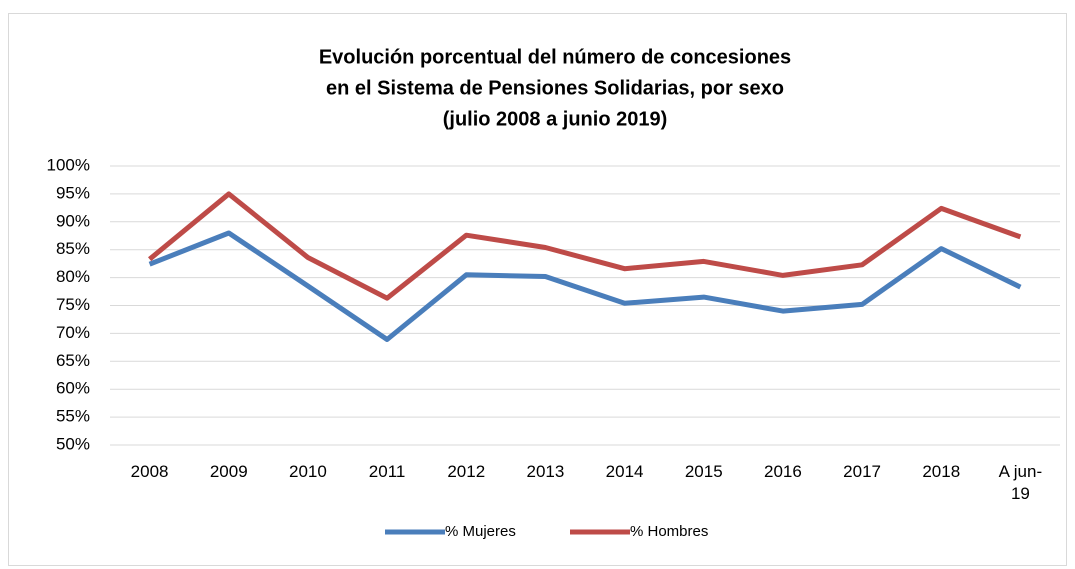 The image size is (1075, 569). What do you see at coordinates (669, 531) in the screenshot?
I see `legend-label: % Hombres` at bounding box center [669, 531].